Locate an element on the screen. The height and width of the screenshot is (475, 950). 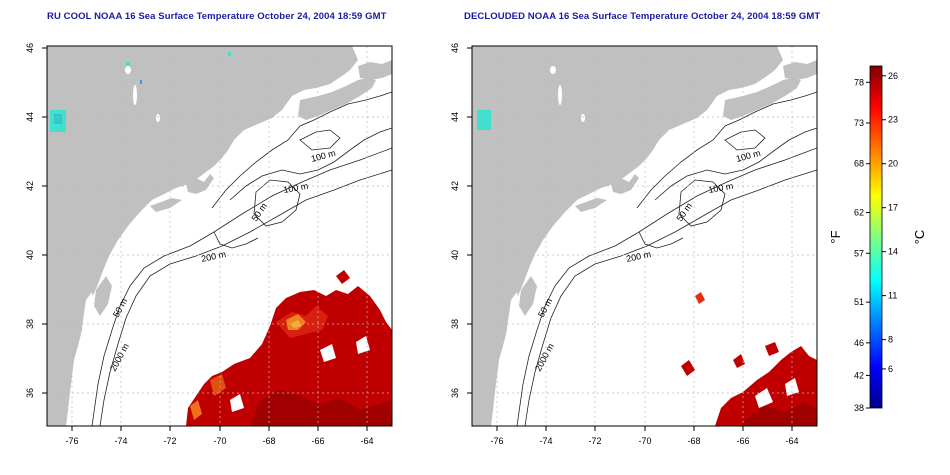
fahrenheit-tick-label: 68 is located at coordinates (859, 164).